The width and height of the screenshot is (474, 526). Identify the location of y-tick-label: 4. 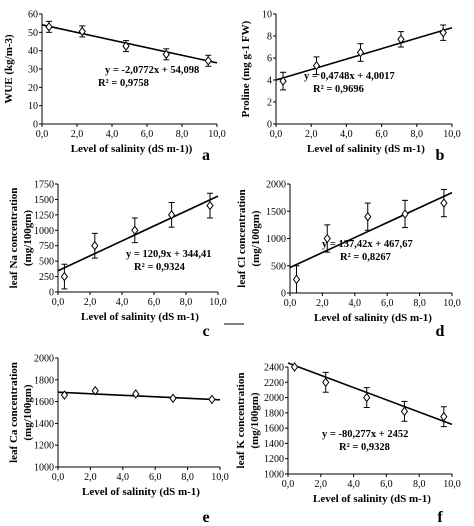
(269, 81).